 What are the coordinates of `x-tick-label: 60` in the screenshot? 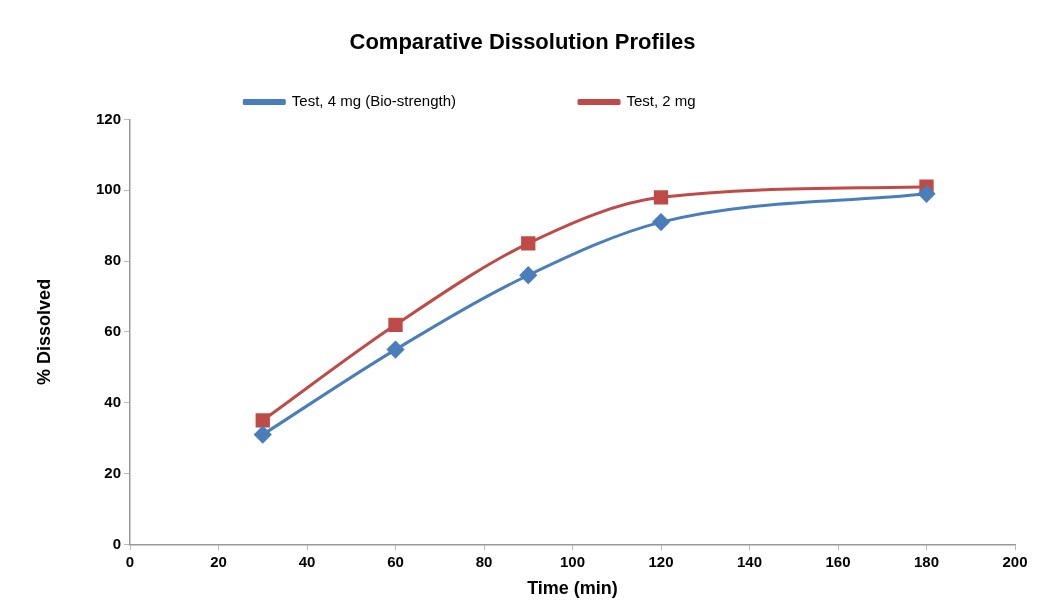 It's located at (395, 561).